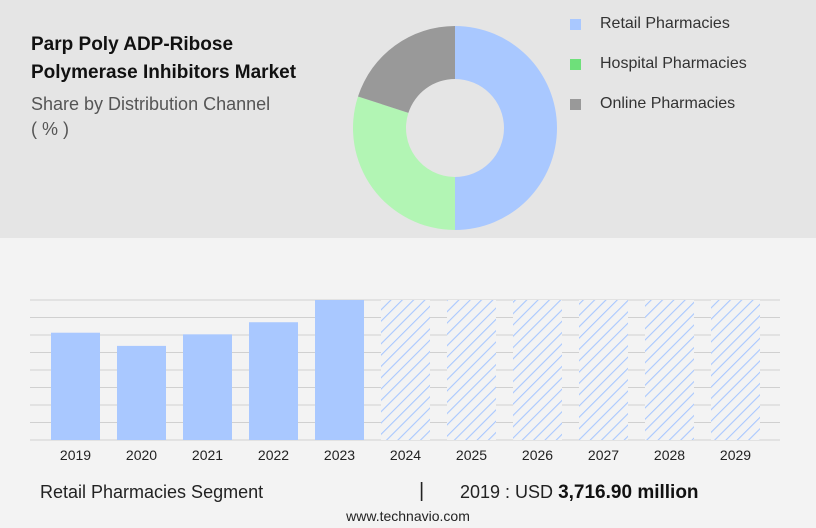 Image resolution: width=816 pixels, height=528 pixels. I want to click on bar-2021, so click(207, 387).